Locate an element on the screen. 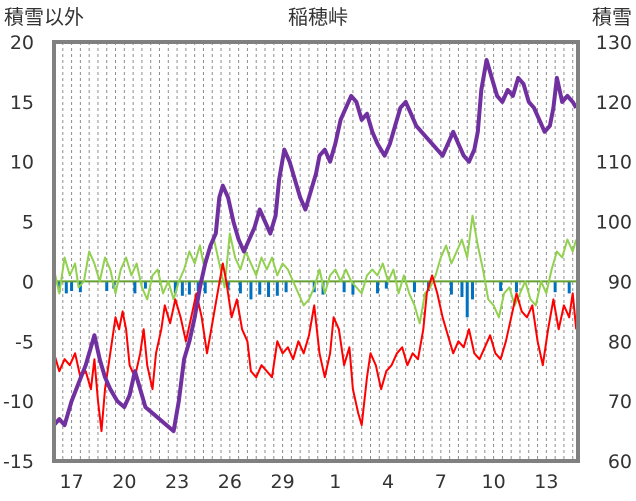 The image size is (636, 501). left-tick-label: 5 is located at coordinates (28, 223).